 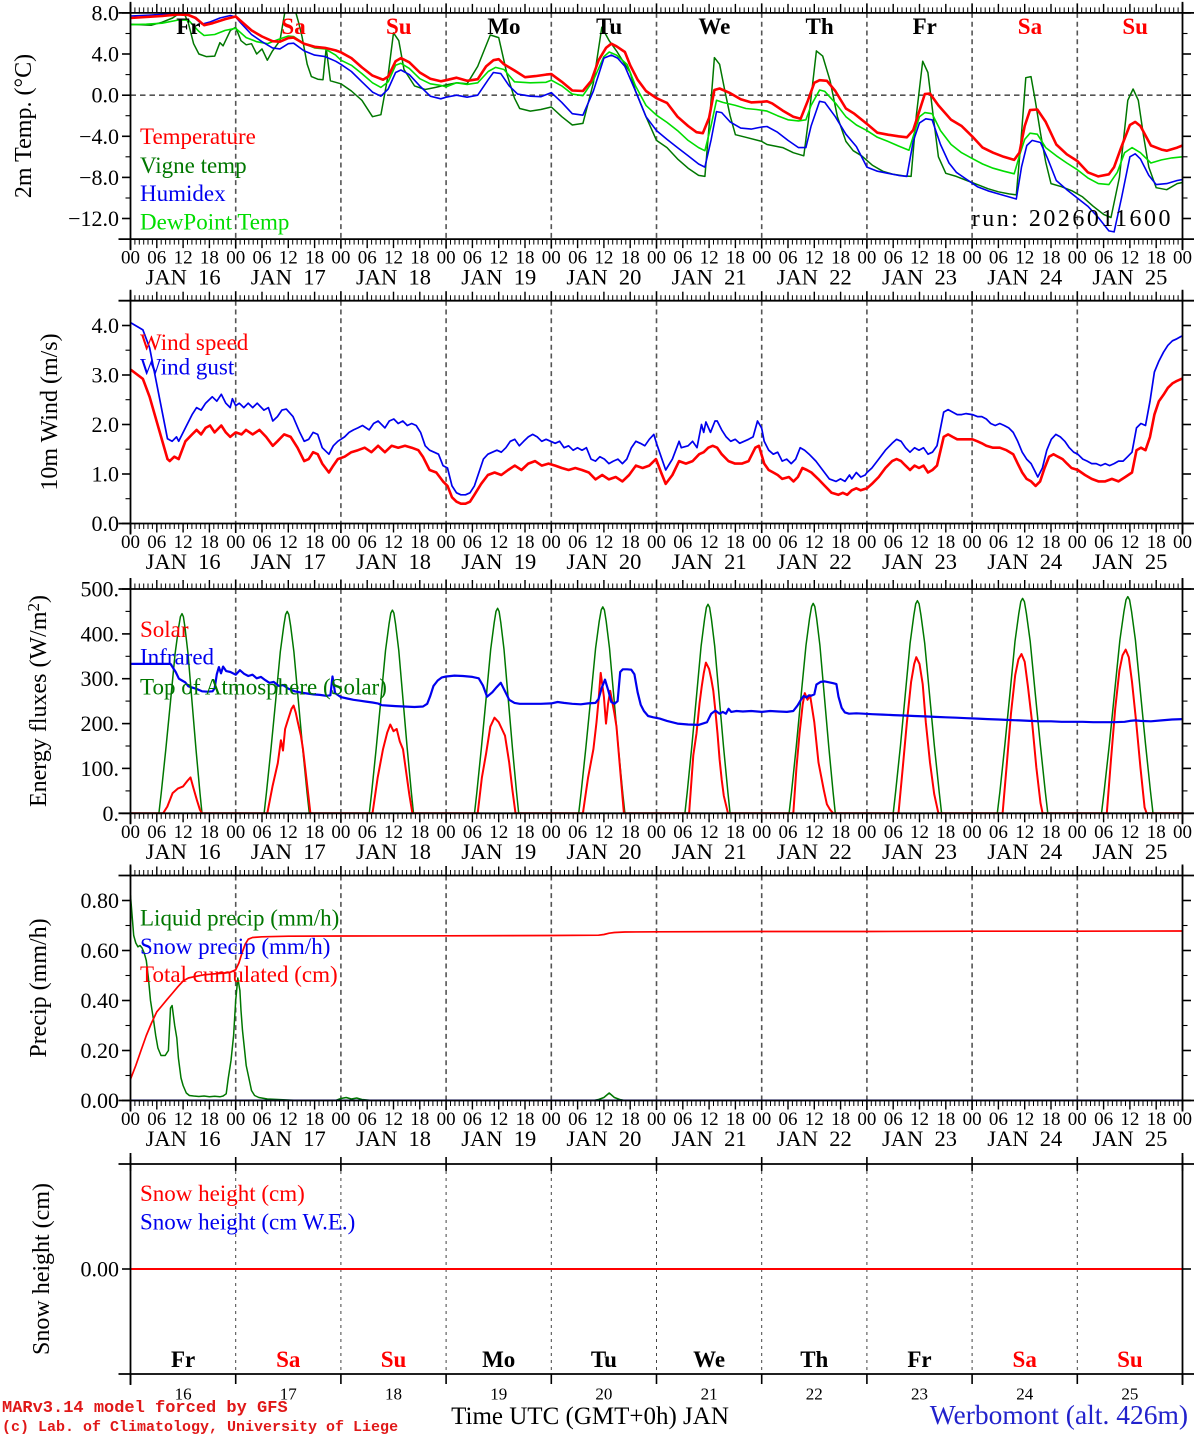 I want to click on svg-text: 20, so click(x=603, y=1394).